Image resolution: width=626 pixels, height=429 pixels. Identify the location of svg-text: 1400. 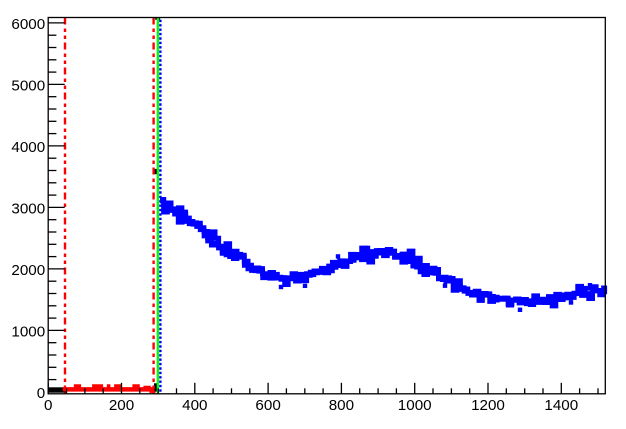
(561, 405).